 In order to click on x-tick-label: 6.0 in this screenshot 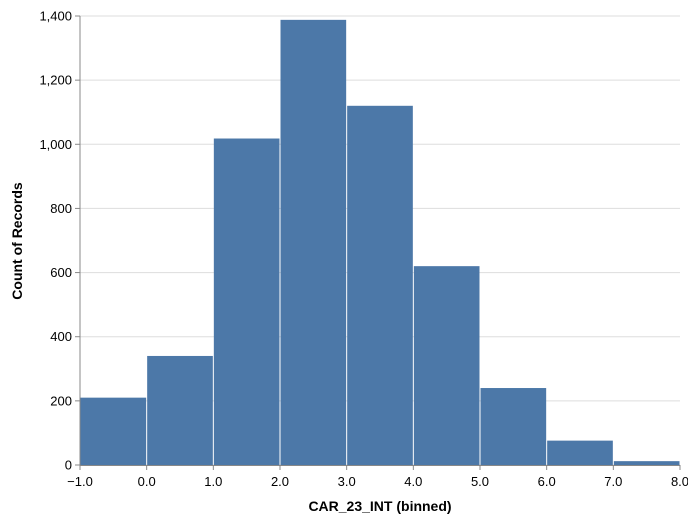, I will do `click(547, 481)`.